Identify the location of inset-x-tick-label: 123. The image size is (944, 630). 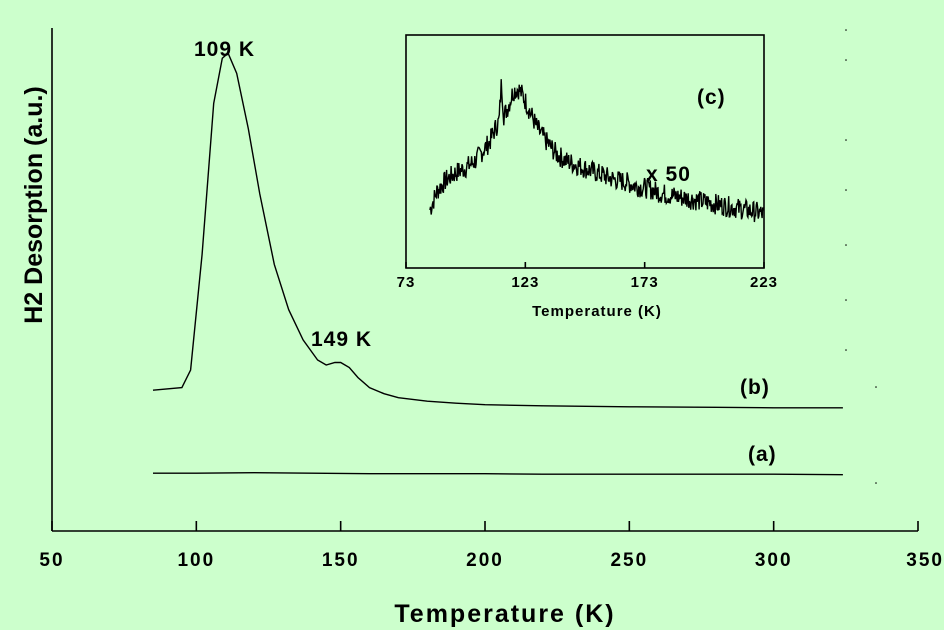
(525, 282).